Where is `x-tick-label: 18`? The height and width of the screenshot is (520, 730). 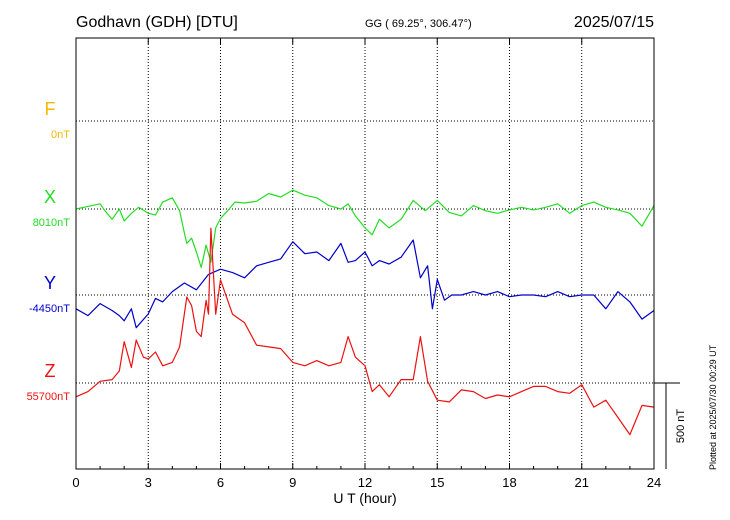
x-tick-label: 18 is located at coordinates (509, 482).